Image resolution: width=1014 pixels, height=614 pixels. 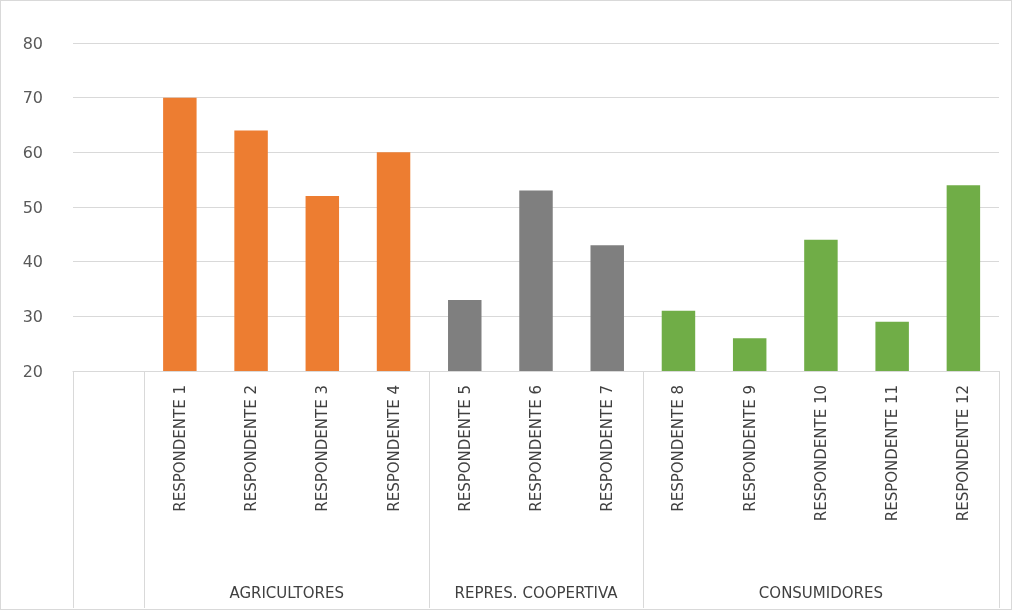 I want to click on x-tick-label: RESPONDENTE 5, so click(x=464, y=448).